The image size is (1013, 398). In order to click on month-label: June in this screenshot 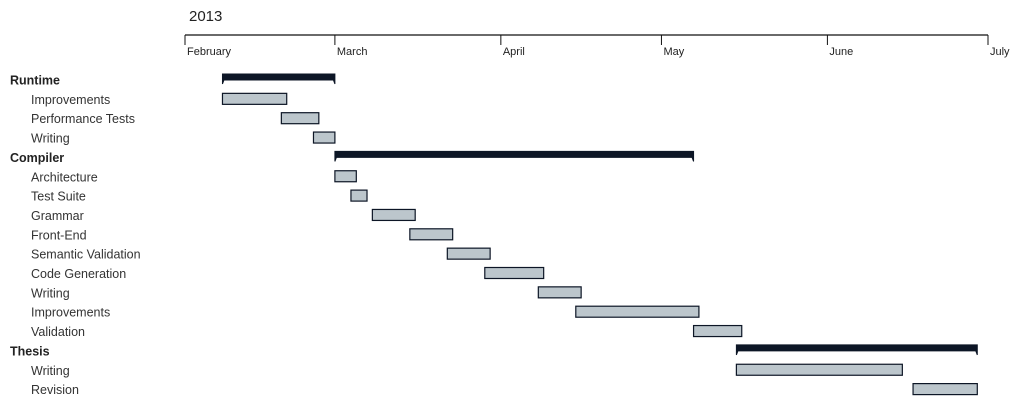, I will do `click(841, 52)`.